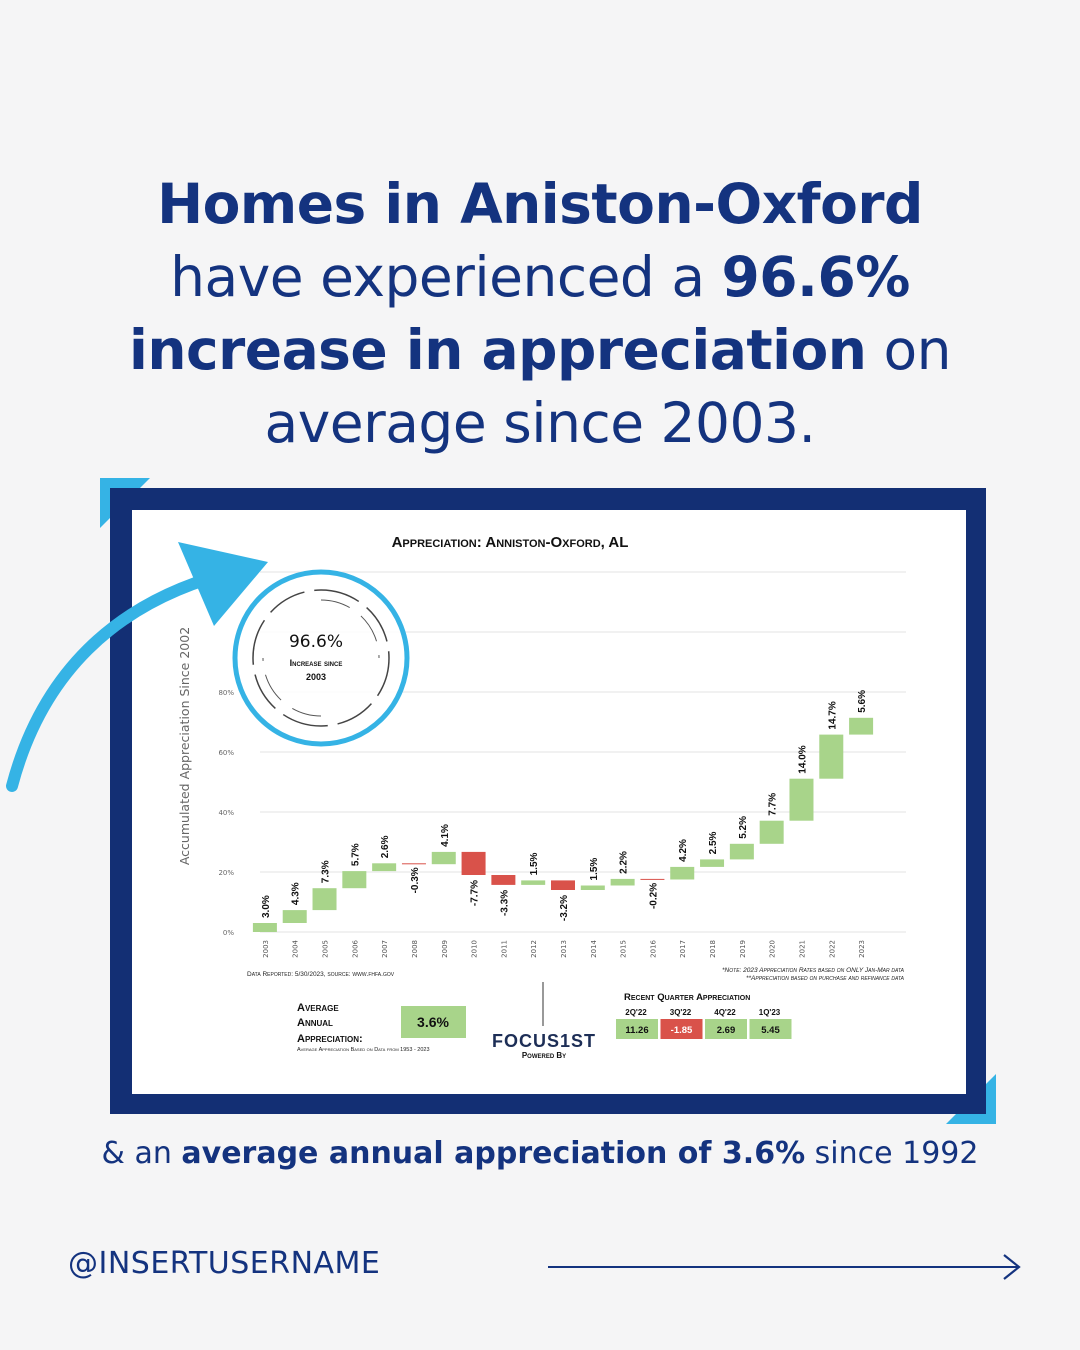 The height and width of the screenshot is (1350, 1080). What do you see at coordinates (433, 1022) in the screenshot?
I see `avg-value: 3.6%` at bounding box center [433, 1022].